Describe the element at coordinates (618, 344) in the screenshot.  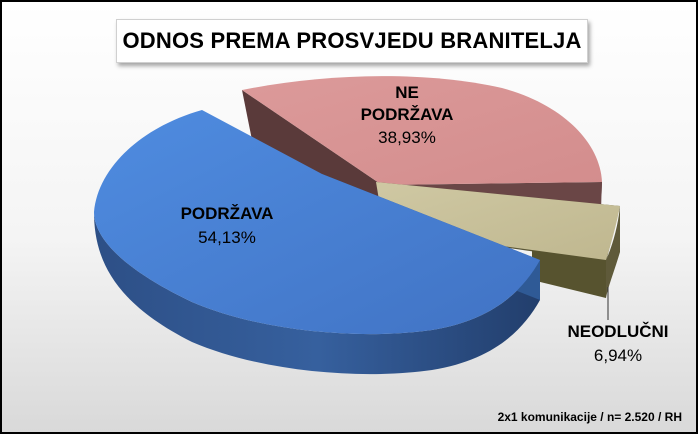
I see `label-neodlucni: NEODLUČNI 6,94%` at that location.